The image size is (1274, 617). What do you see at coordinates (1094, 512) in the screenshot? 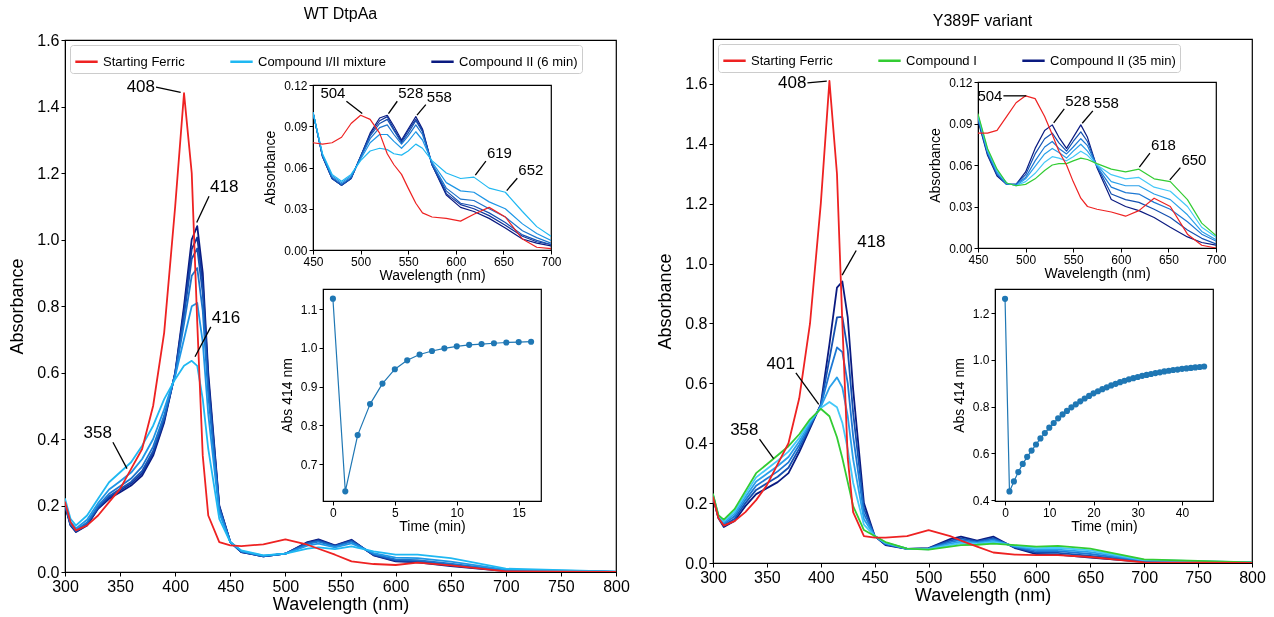
I see `x-tick-label: 20` at bounding box center [1094, 512].